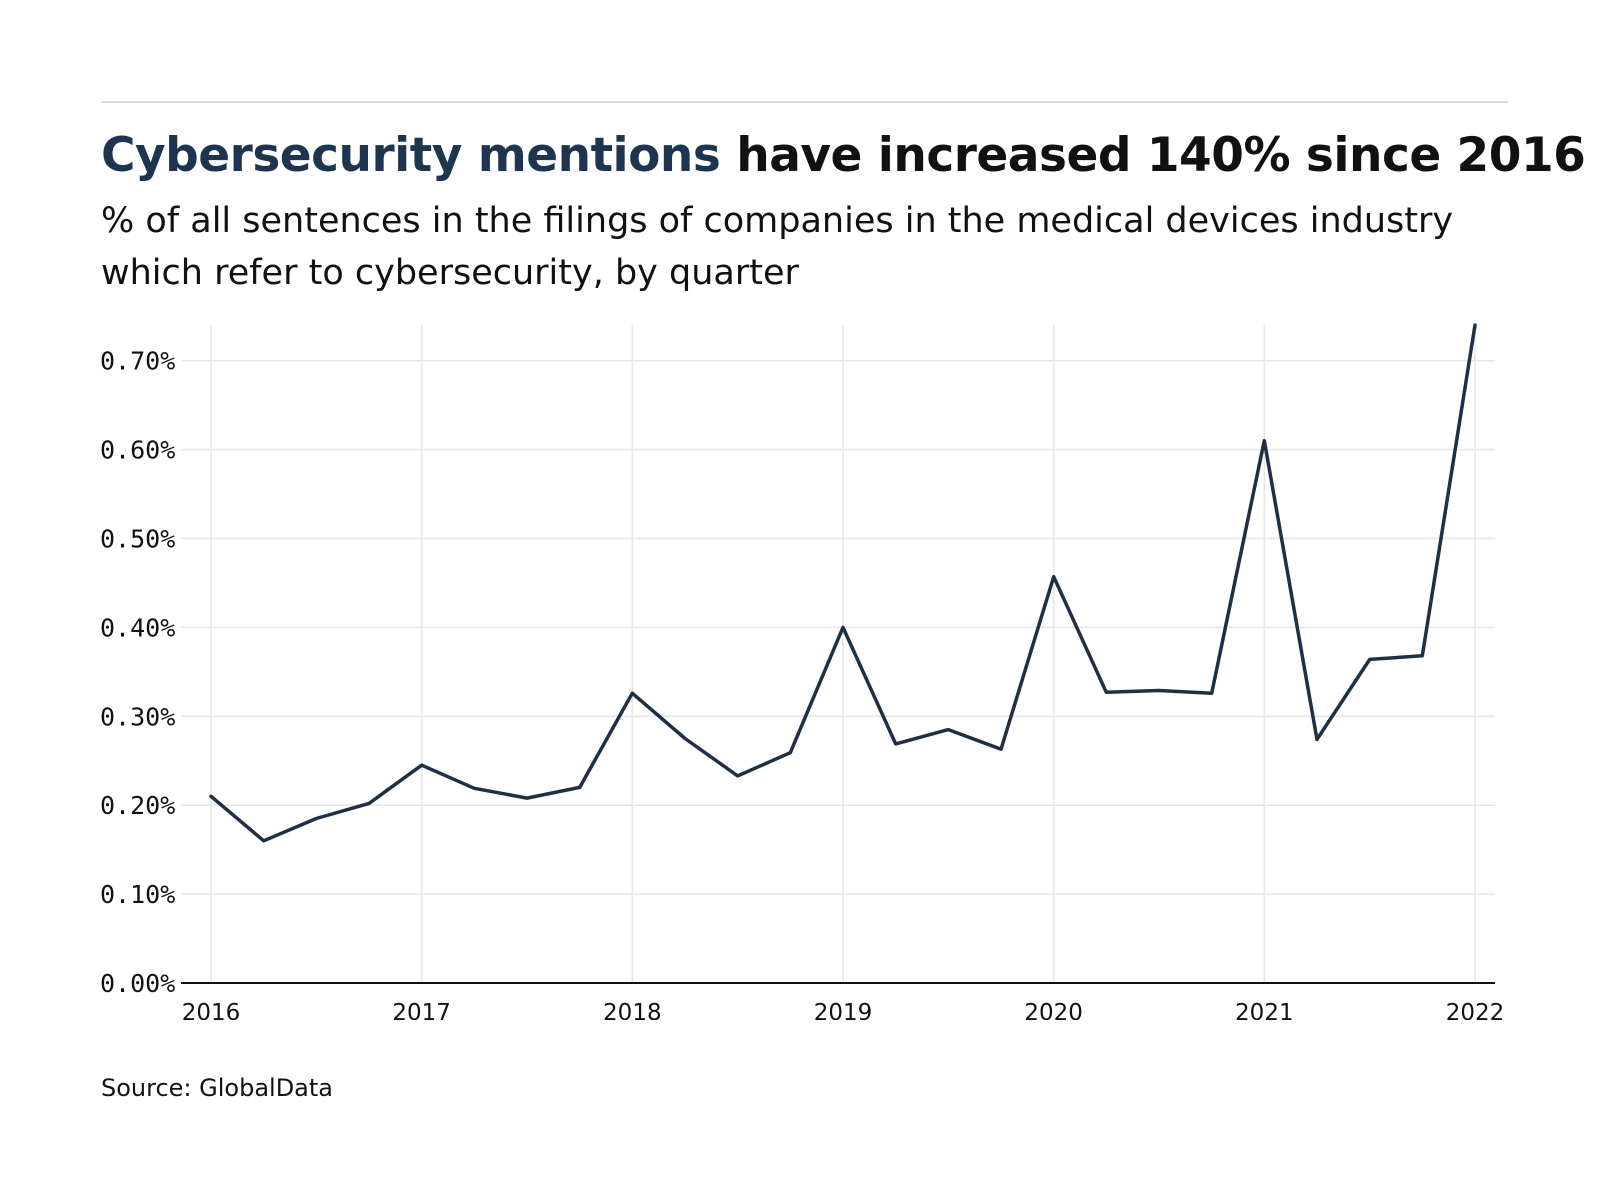  What do you see at coordinates (843, 1010) in the screenshot?
I see `x-tick-label: 2019` at bounding box center [843, 1010].